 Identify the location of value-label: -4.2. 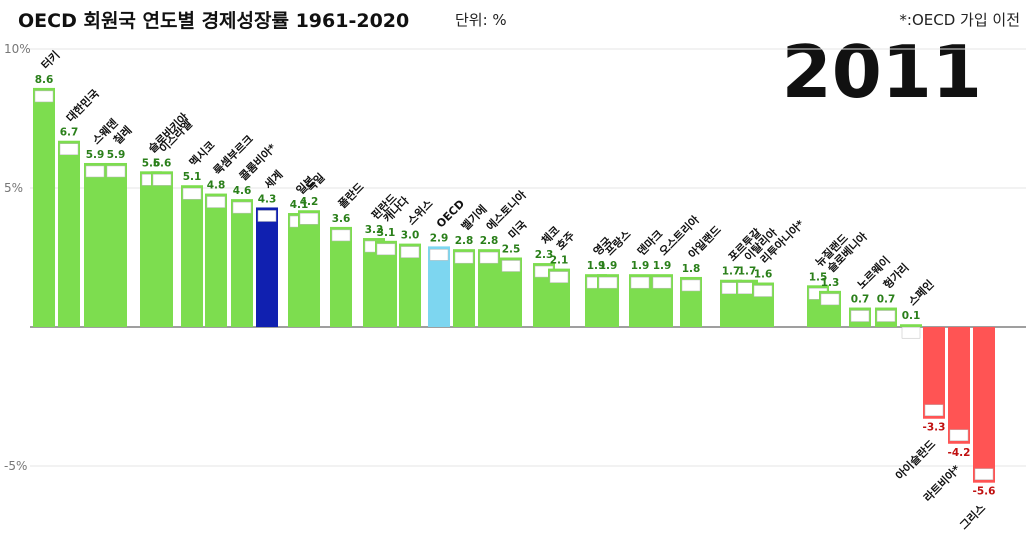
(959, 453).